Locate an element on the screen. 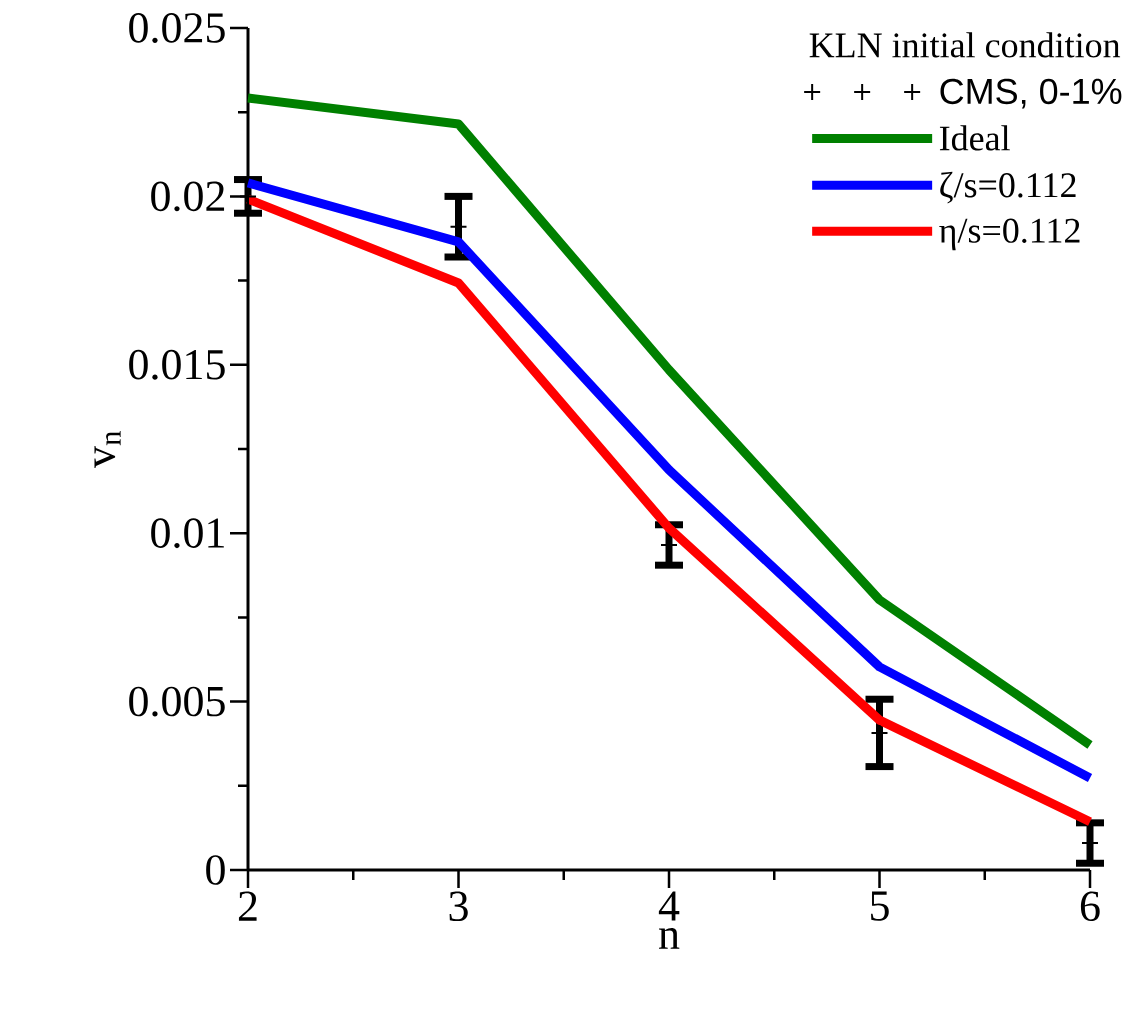 This screenshot has height=1032, width=1134. legend-label: η/s=0.112 is located at coordinates (1009, 234).